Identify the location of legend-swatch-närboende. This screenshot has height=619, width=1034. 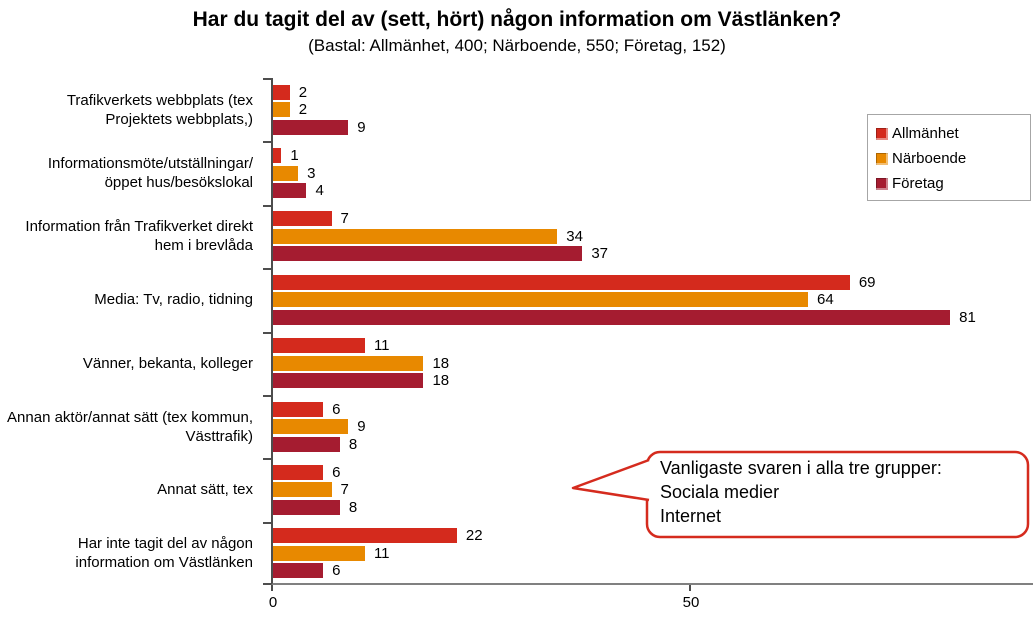
(882, 158).